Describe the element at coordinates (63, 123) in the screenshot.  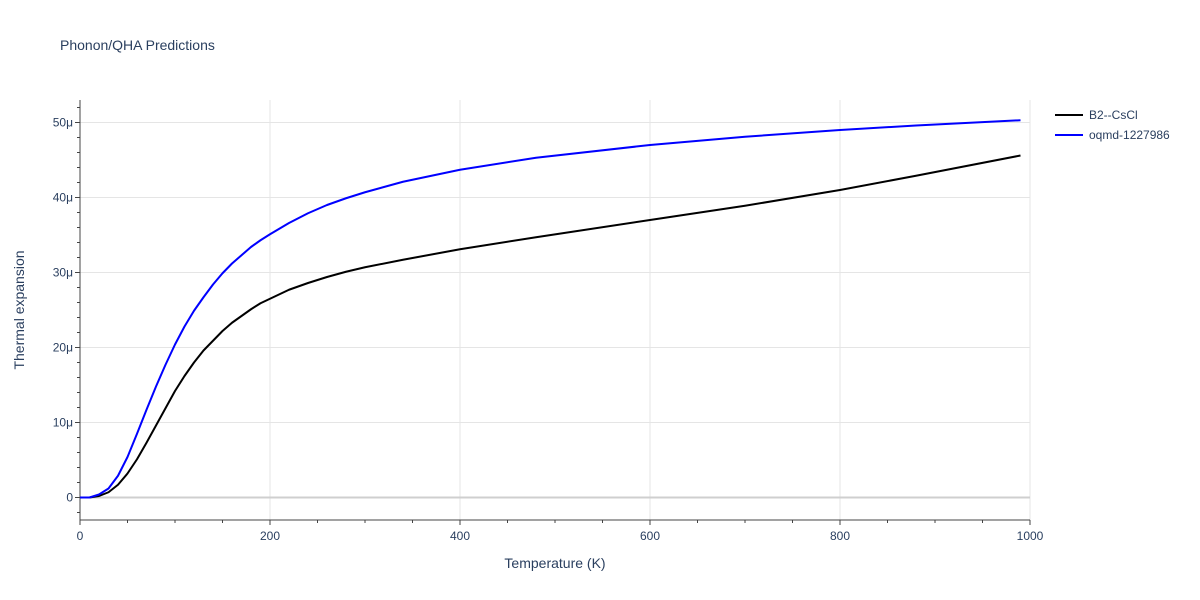
I see `y-tick-label: 50μ` at that location.